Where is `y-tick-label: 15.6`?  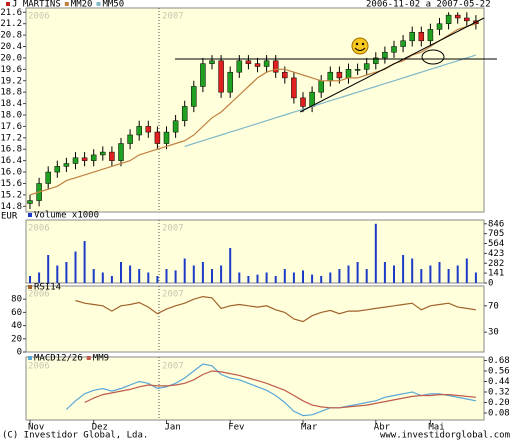
y-tick-label: 15.6 is located at coordinates (11, 184).